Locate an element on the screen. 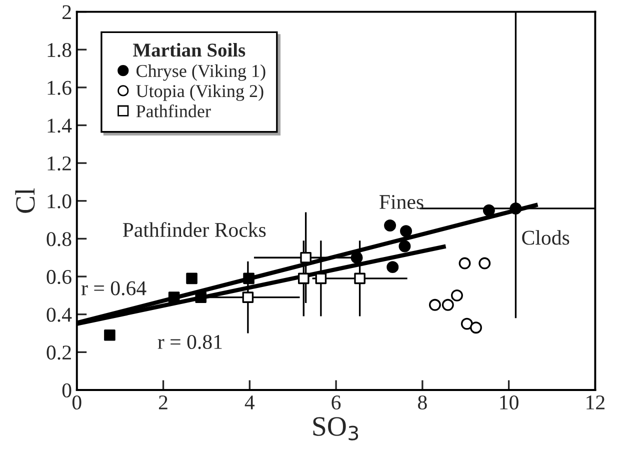 This screenshot has height=454, width=620. x-axis-title: SO$_{3}$ is located at coordinates (335, 428).